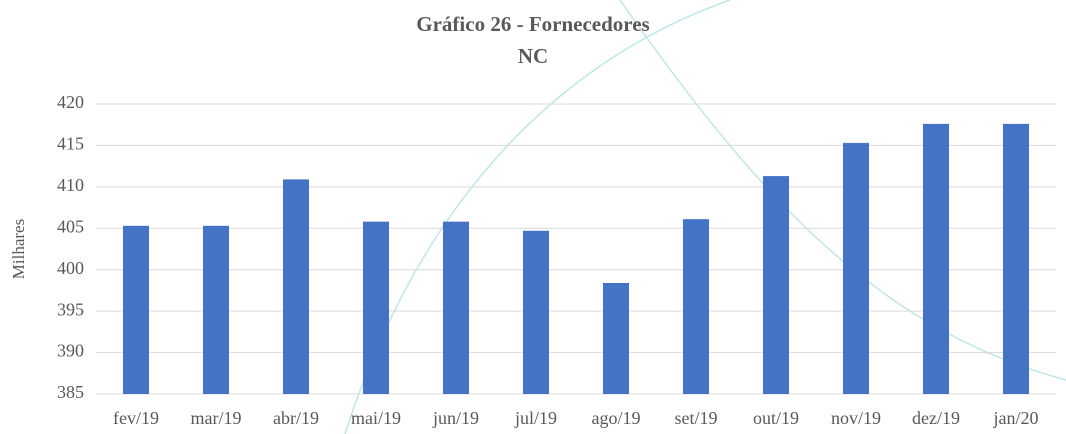 The width and height of the screenshot is (1066, 434). What do you see at coordinates (70, 226) in the screenshot?
I see `y-tick-label: 405` at bounding box center [70, 226].